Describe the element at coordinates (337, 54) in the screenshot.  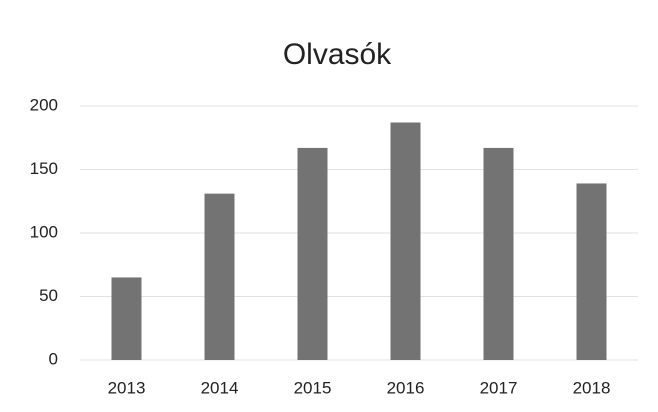
I see `chart-title: Olvasók` at that location.